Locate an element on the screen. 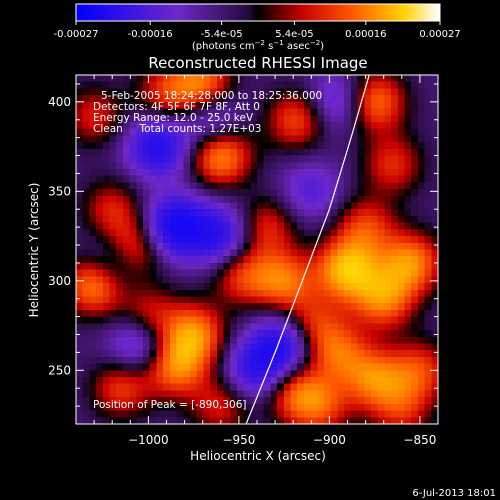 The image size is (500, 500). colorbar-tick-label: -0.00016 is located at coordinates (150, 34).